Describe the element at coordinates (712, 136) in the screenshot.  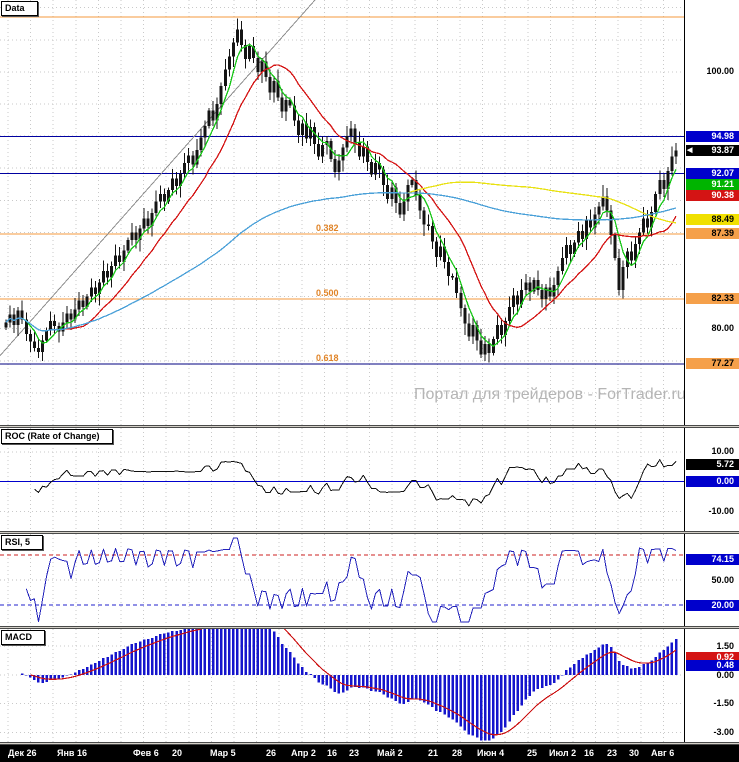
I see `scale-label: 94.98` at that location.